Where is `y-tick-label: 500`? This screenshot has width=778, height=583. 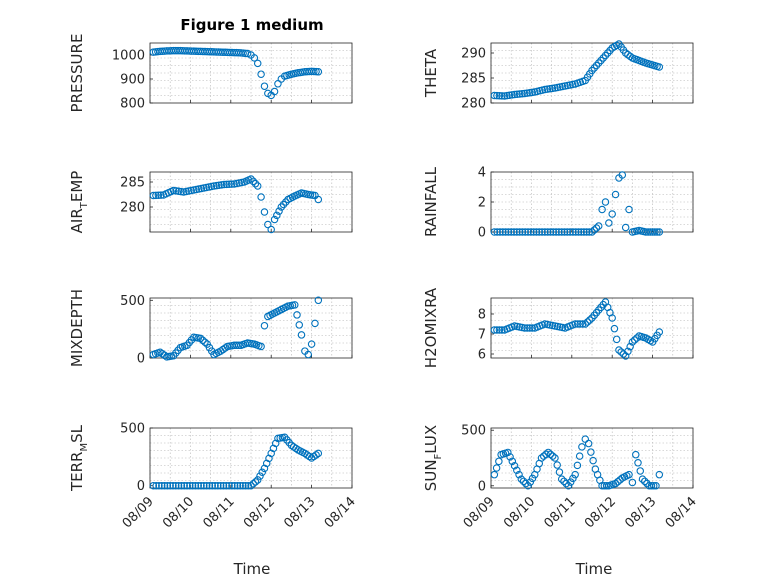 y-tick-label: 500 is located at coordinates (473, 431).